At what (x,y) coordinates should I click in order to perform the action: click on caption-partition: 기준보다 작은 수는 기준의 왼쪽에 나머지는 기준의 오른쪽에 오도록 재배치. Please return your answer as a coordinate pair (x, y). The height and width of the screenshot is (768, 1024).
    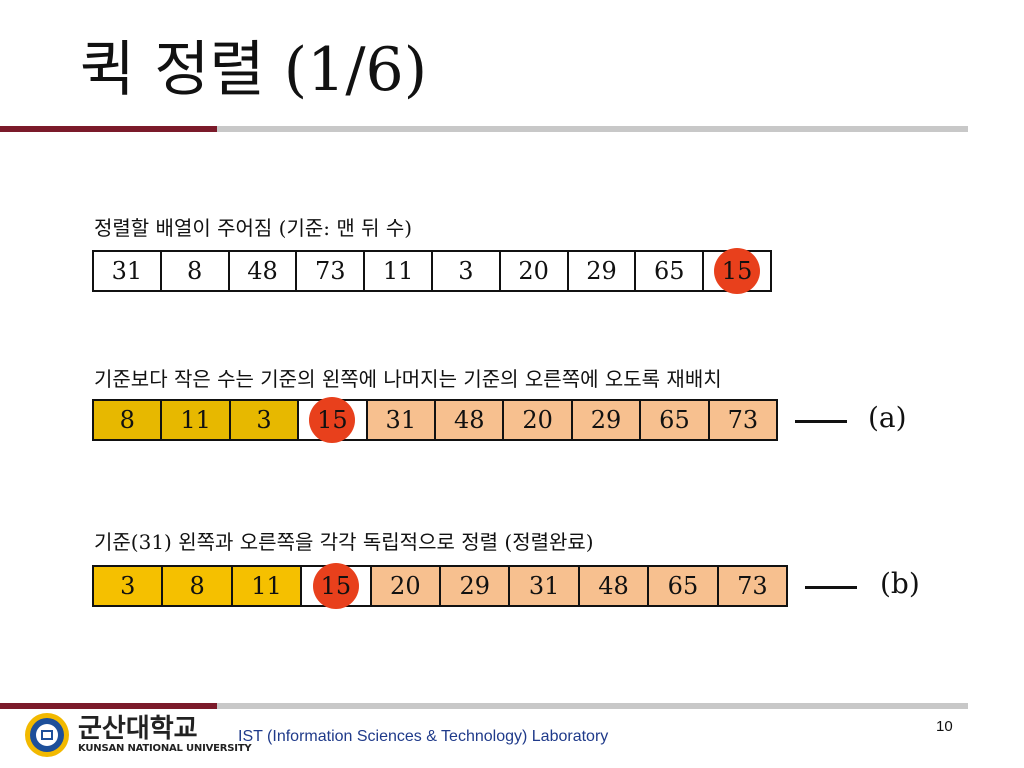
    Looking at the image, I should click on (408, 379).